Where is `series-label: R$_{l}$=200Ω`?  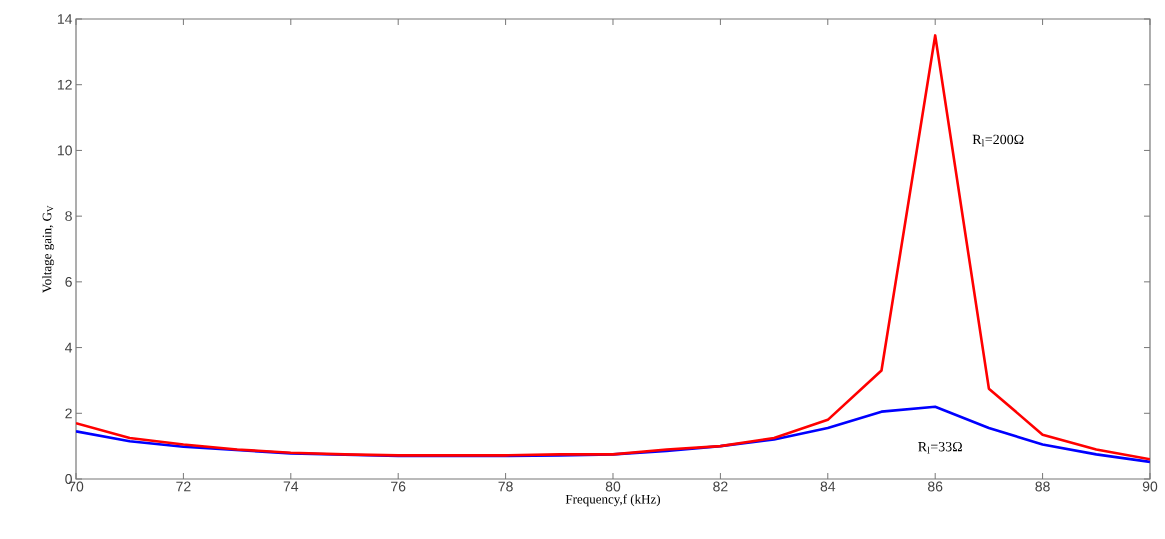 series-label: R$_{l}$=200Ω is located at coordinates (998, 140).